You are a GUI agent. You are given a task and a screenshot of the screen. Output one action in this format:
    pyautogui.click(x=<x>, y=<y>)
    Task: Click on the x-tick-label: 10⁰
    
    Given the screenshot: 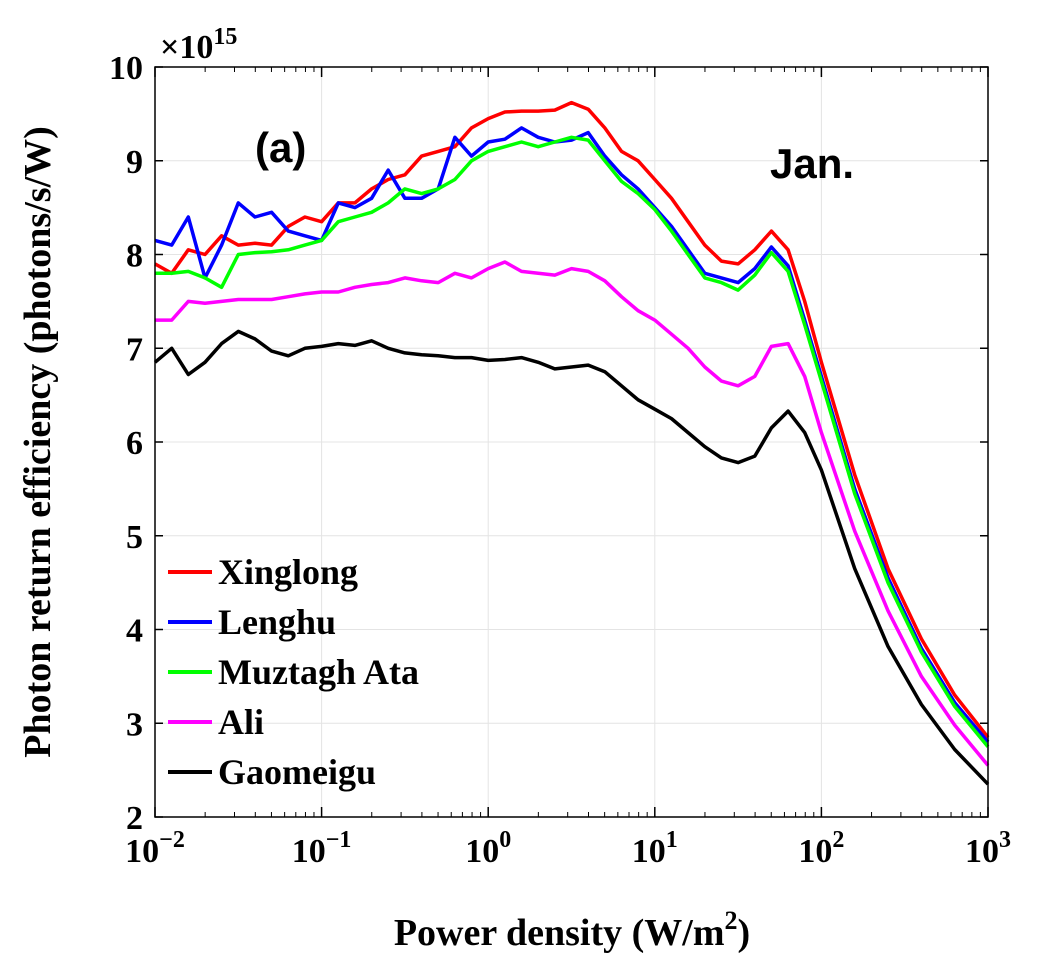 What is the action you would take?
    pyautogui.click(x=488, y=848)
    